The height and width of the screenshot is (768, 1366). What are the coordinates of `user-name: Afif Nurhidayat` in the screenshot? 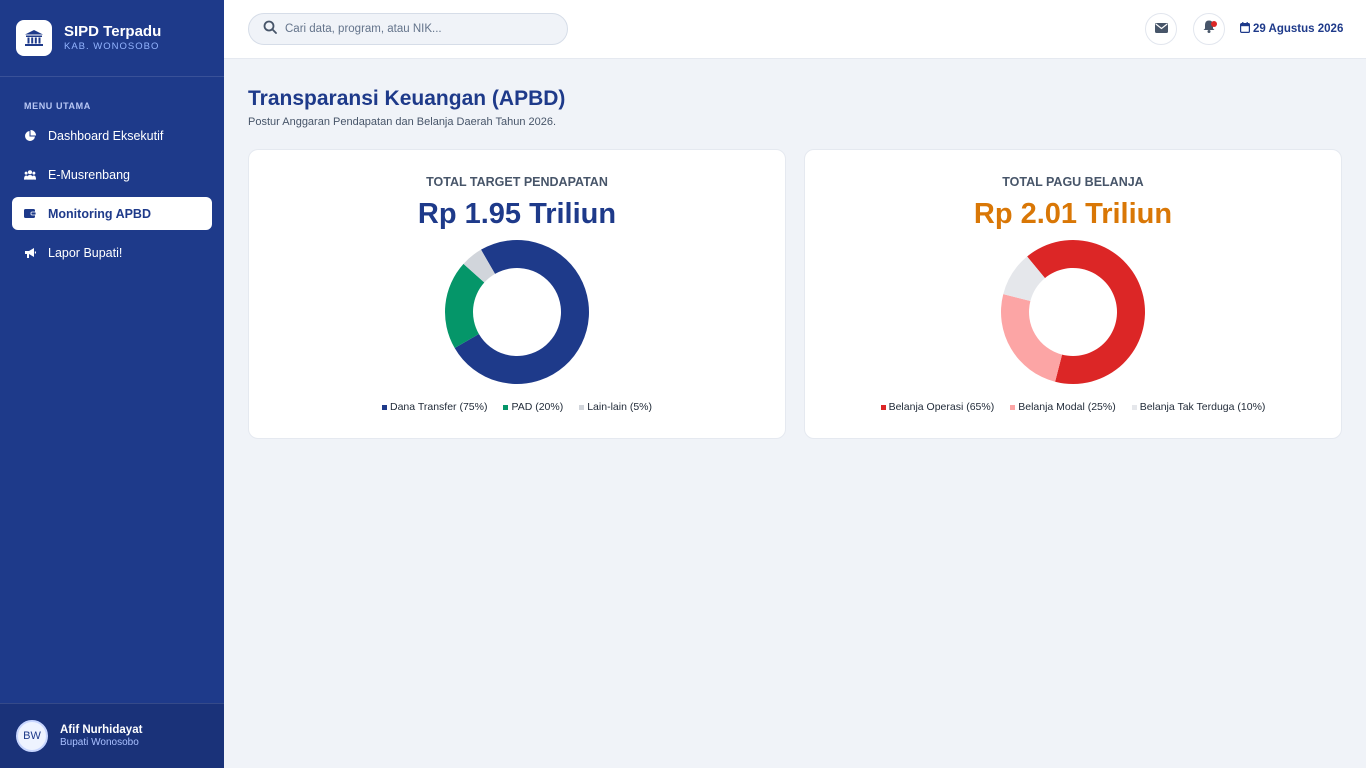 It's located at (101, 730).